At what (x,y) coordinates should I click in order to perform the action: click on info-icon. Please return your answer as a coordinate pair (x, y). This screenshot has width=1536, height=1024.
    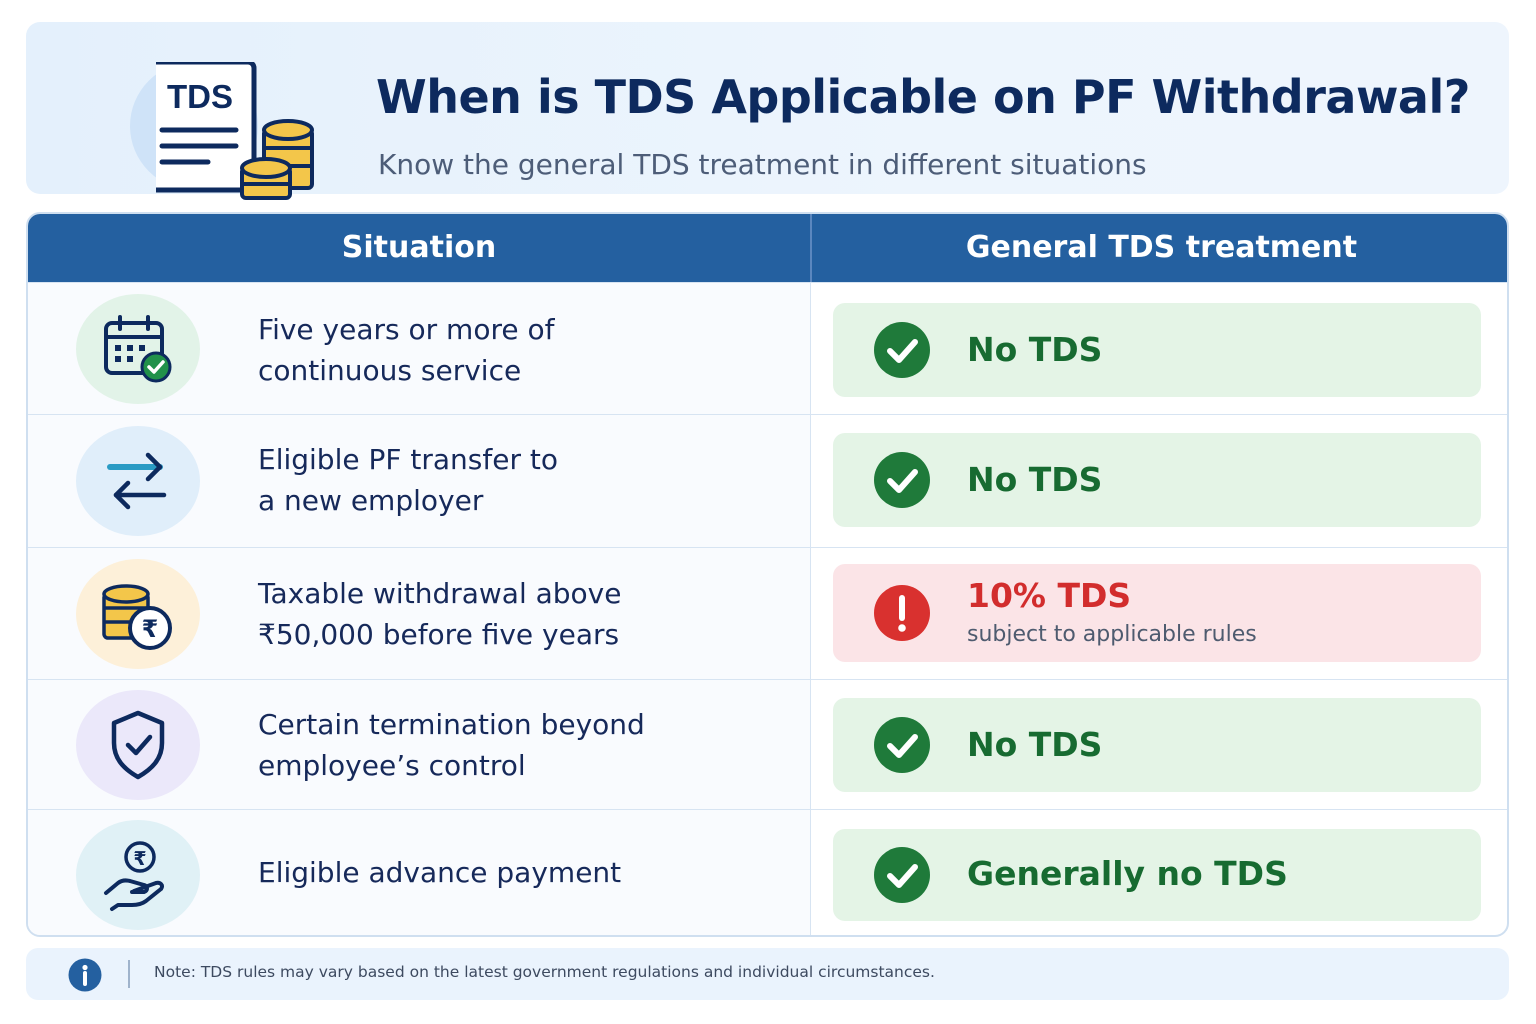
    Looking at the image, I should click on (85, 975).